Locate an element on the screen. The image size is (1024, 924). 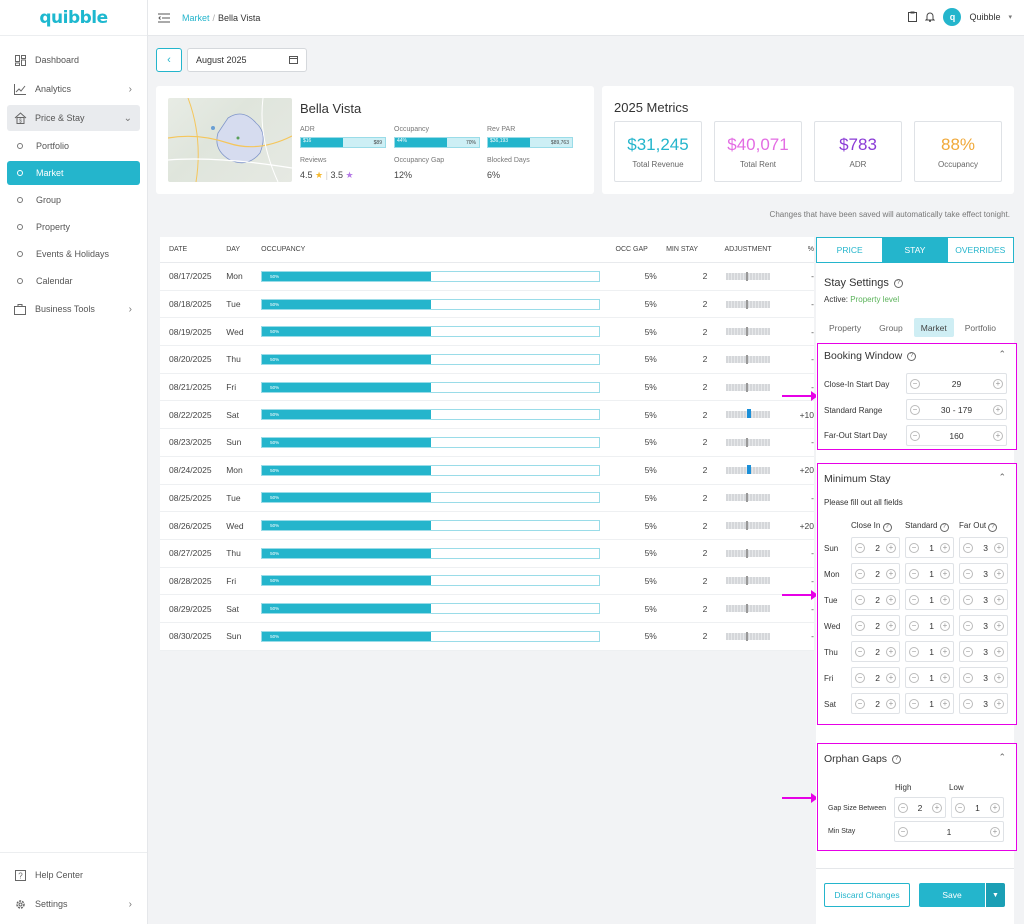
gap-high-stepper: −2 + is located at coordinates (920, 807).